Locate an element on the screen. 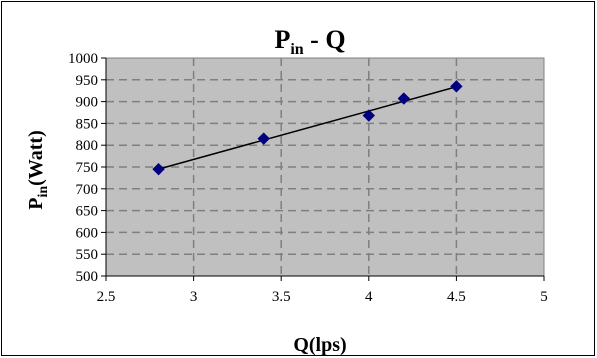  y-tick-label: 900 is located at coordinates (87, 103).